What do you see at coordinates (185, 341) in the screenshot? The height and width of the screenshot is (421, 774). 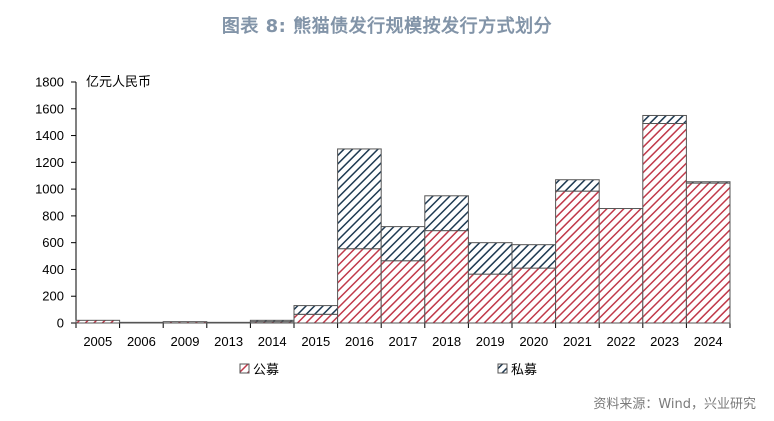 I see `x-tick-label: 2009` at bounding box center [185, 341].